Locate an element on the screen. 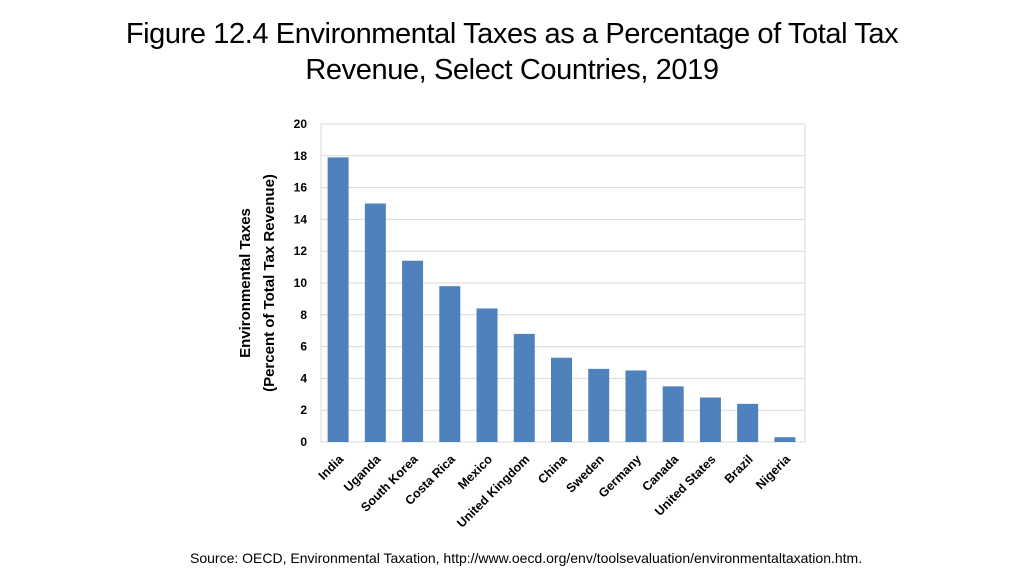 This screenshot has width=1024, height=576. bar-sweden is located at coordinates (599, 405).